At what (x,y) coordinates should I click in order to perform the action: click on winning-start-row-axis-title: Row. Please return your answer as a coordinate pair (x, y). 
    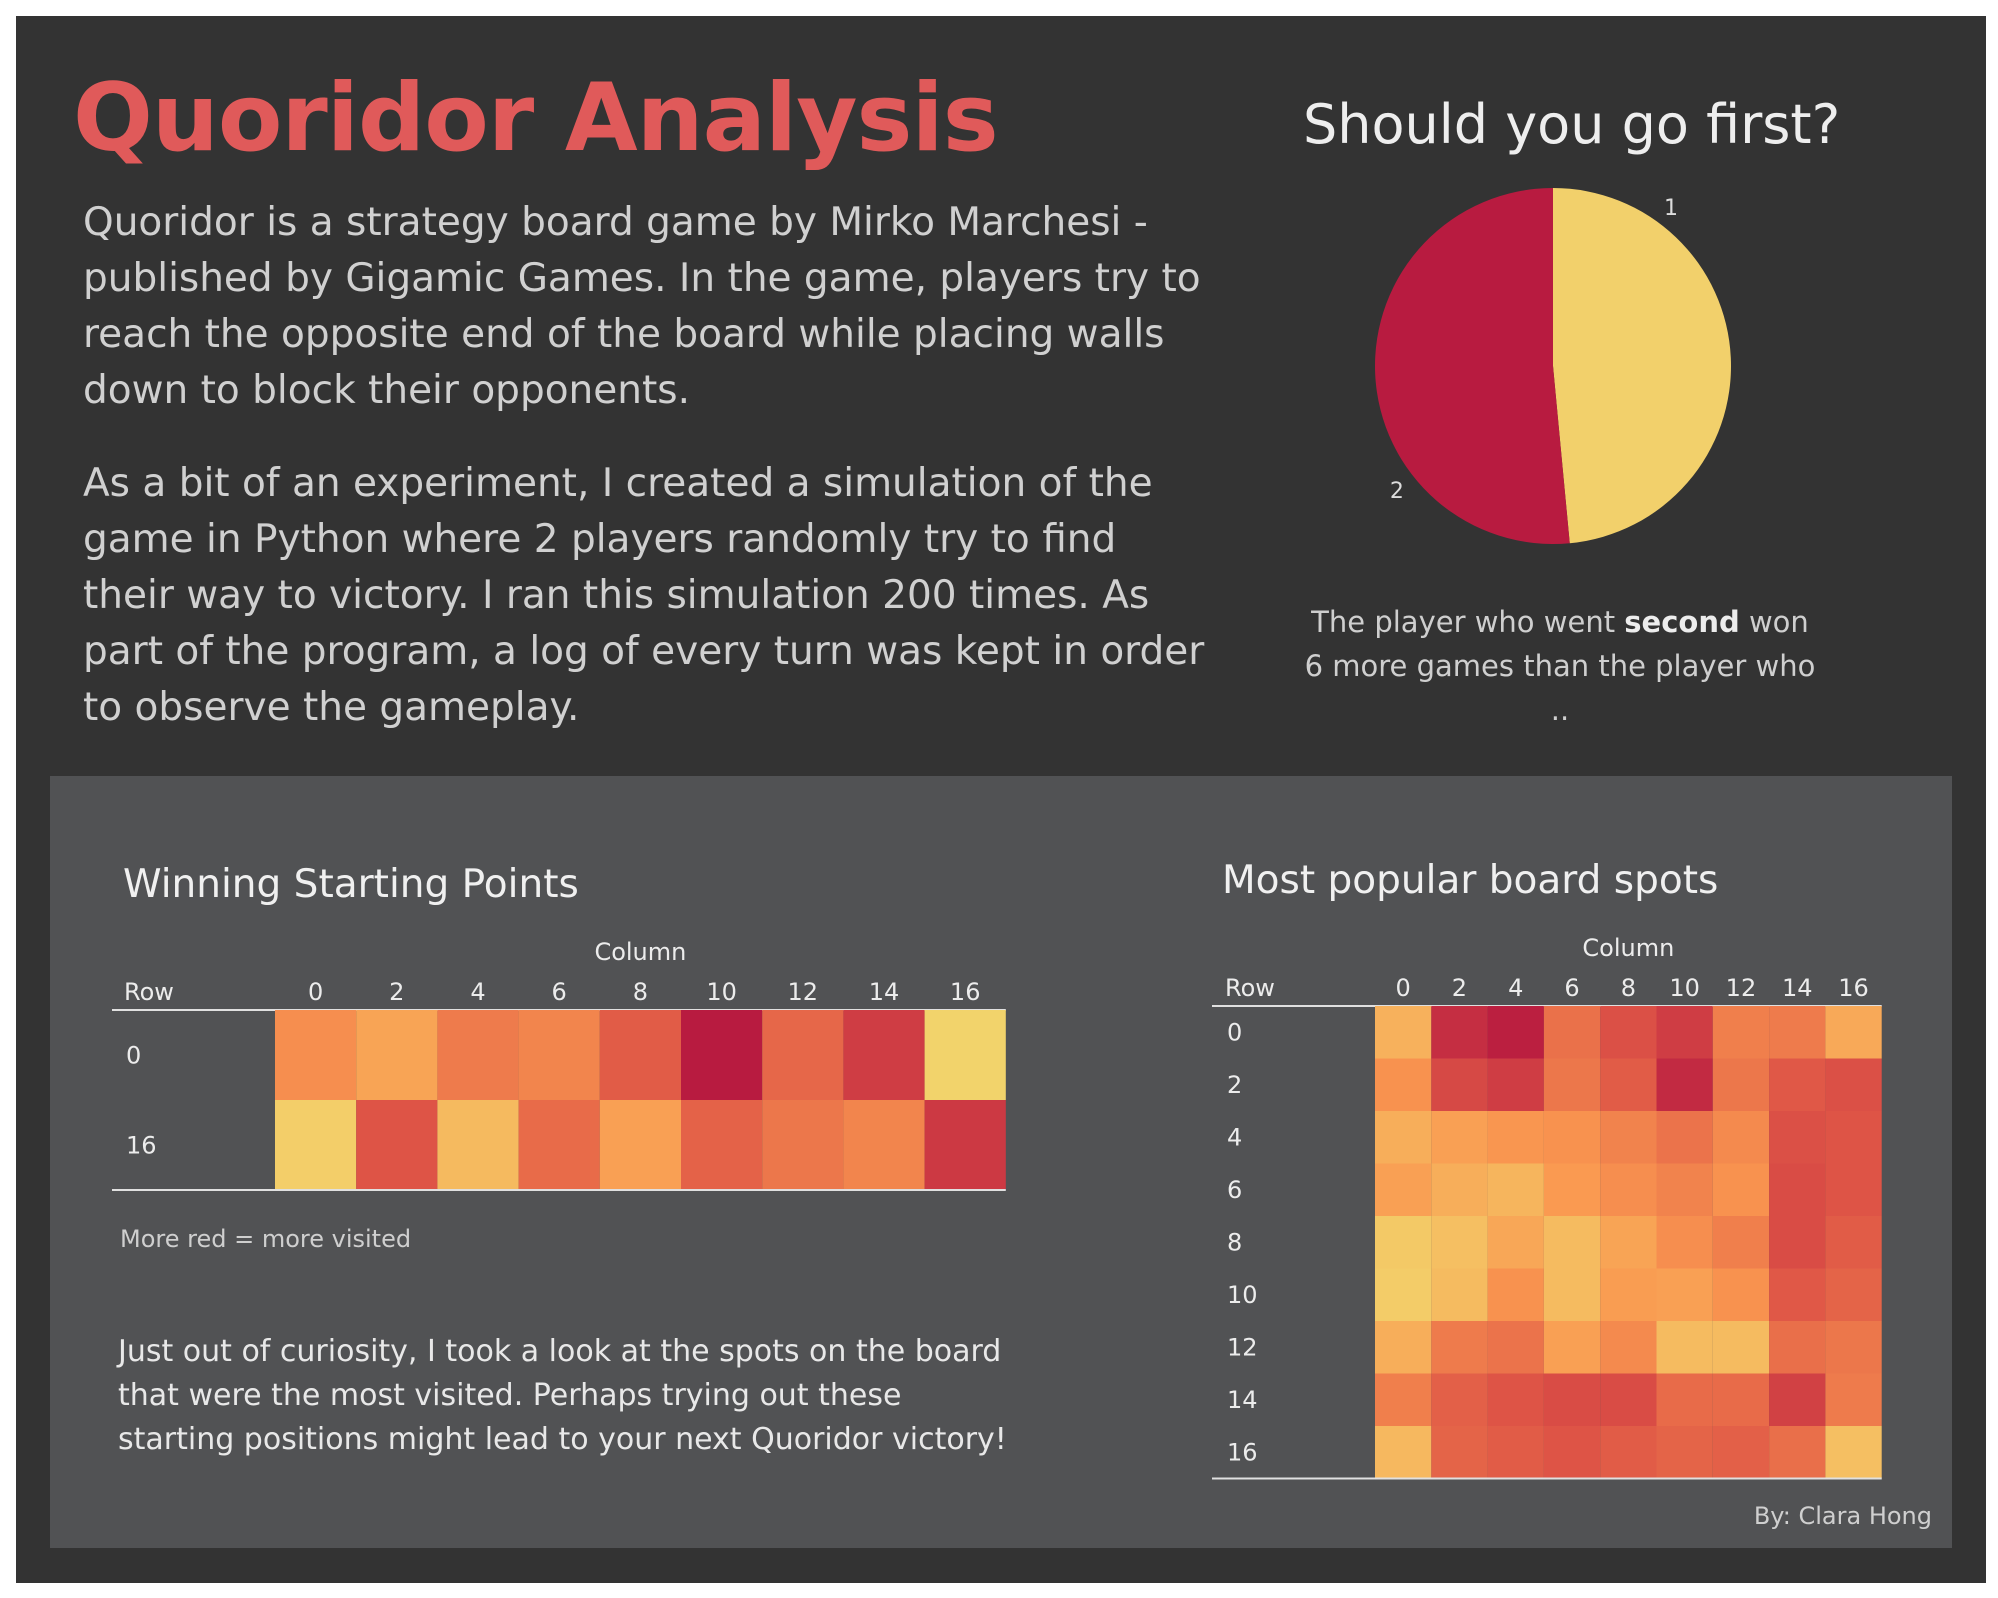
    Looking at the image, I should click on (149, 992).